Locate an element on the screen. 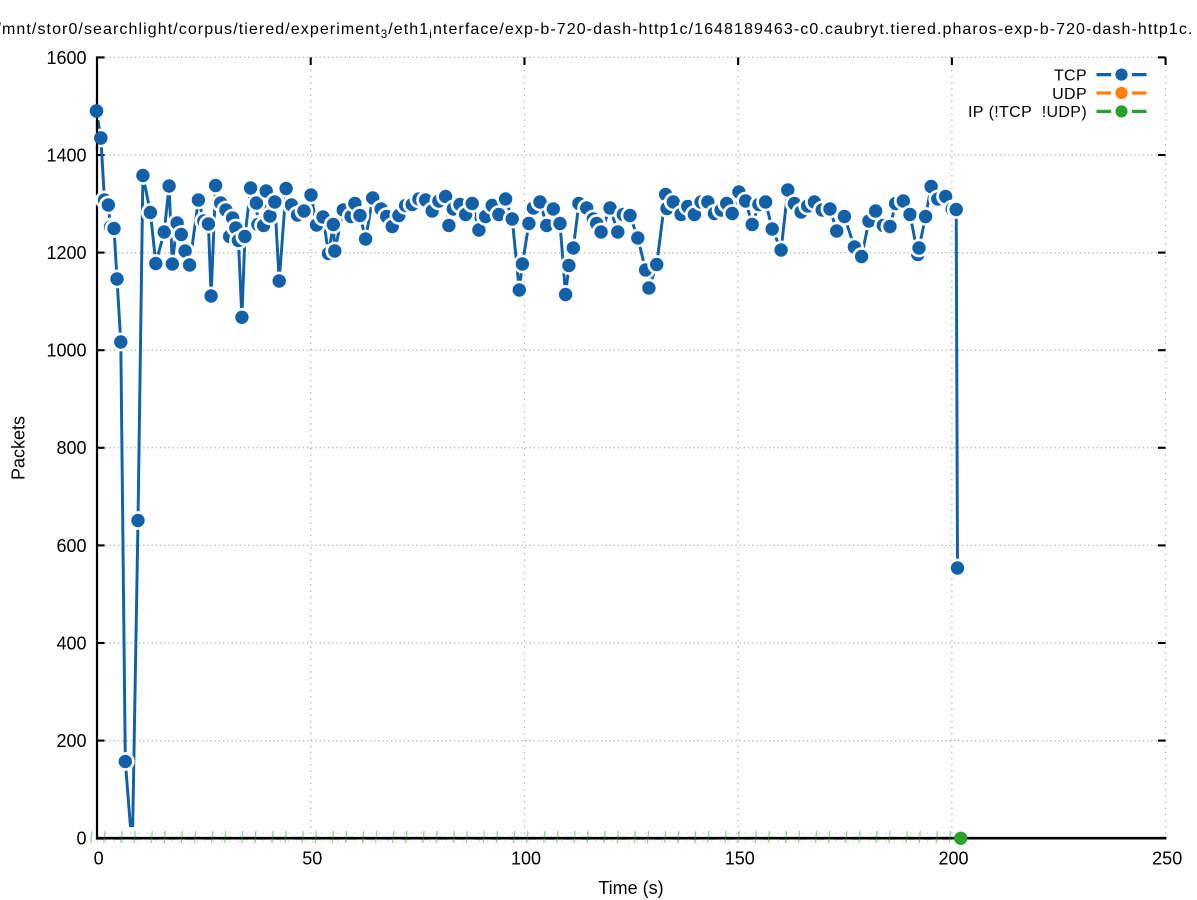  svg-text: TCP is located at coordinates (1070, 75).